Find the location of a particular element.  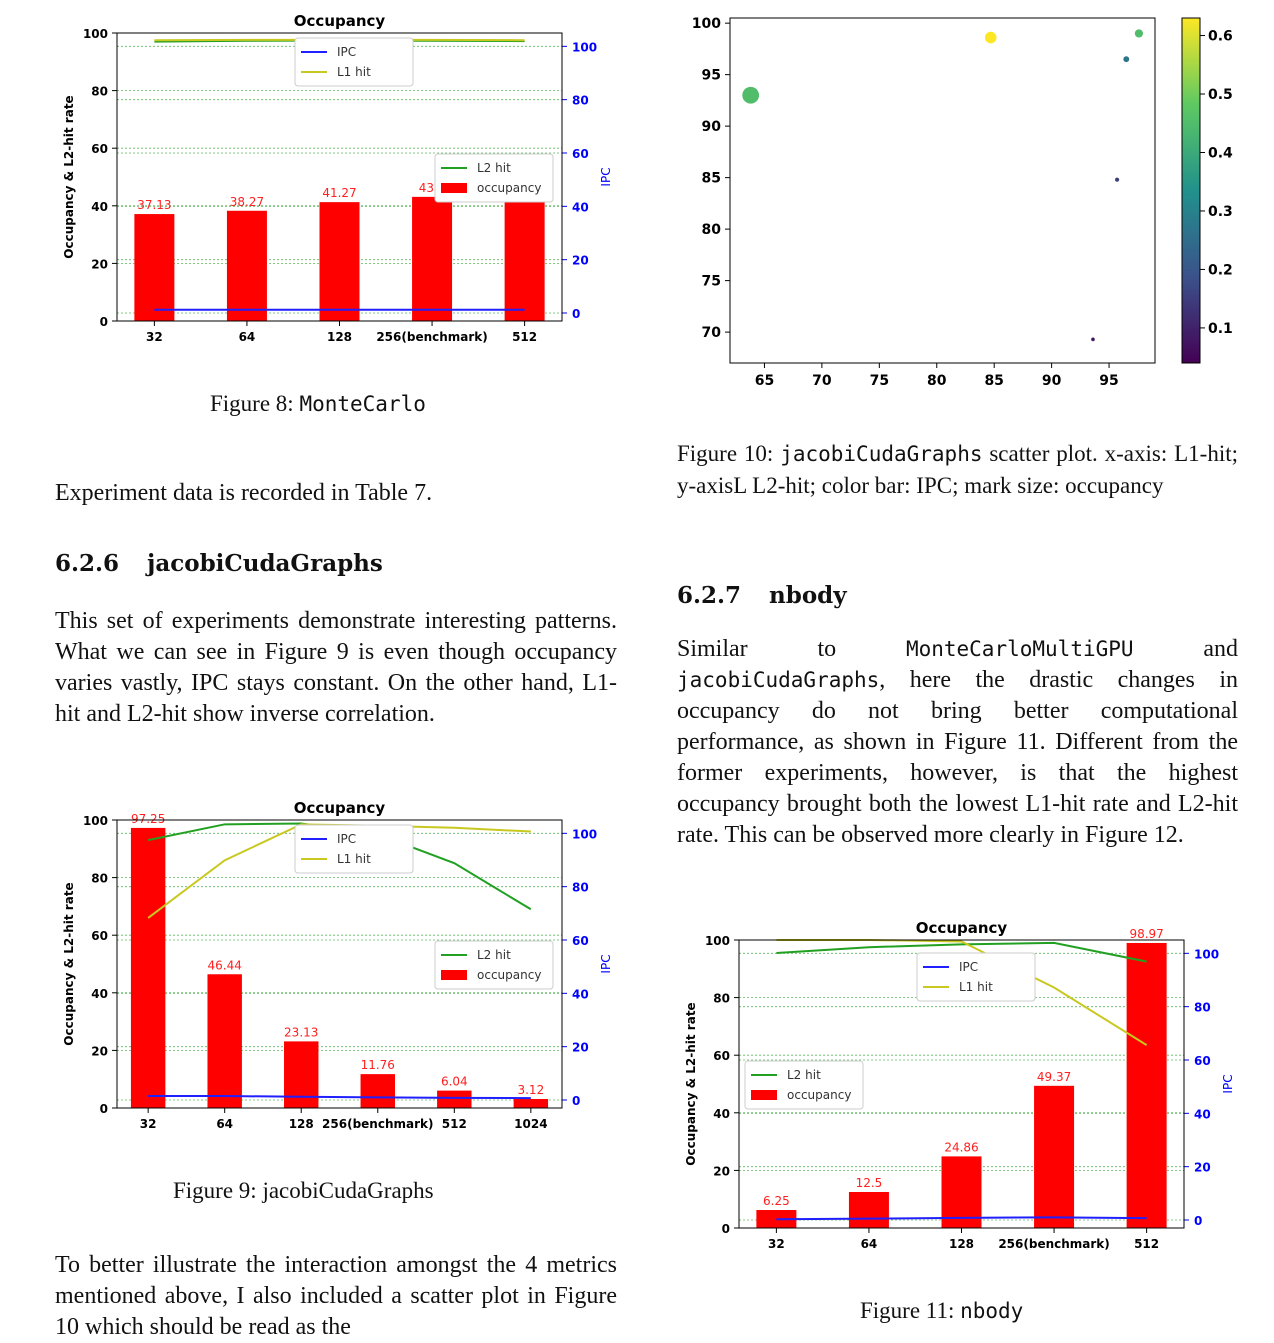

figure-11-caption: Figure 11: nbody is located at coordinates (941, 1311).